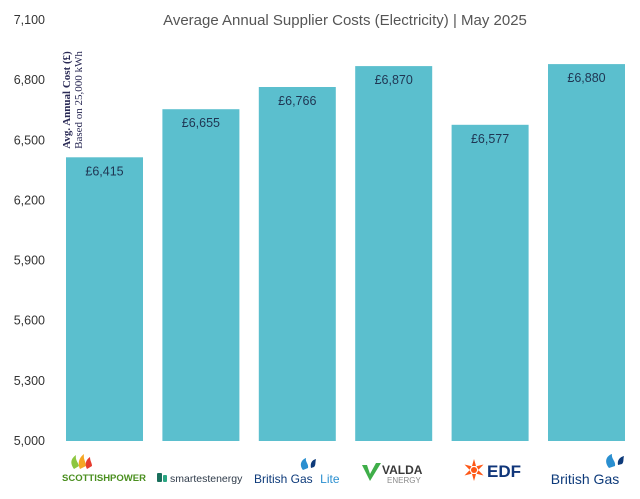 This screenshot has width=640, height=499. I want to click on data-label: £6,880, so click(586, 78).